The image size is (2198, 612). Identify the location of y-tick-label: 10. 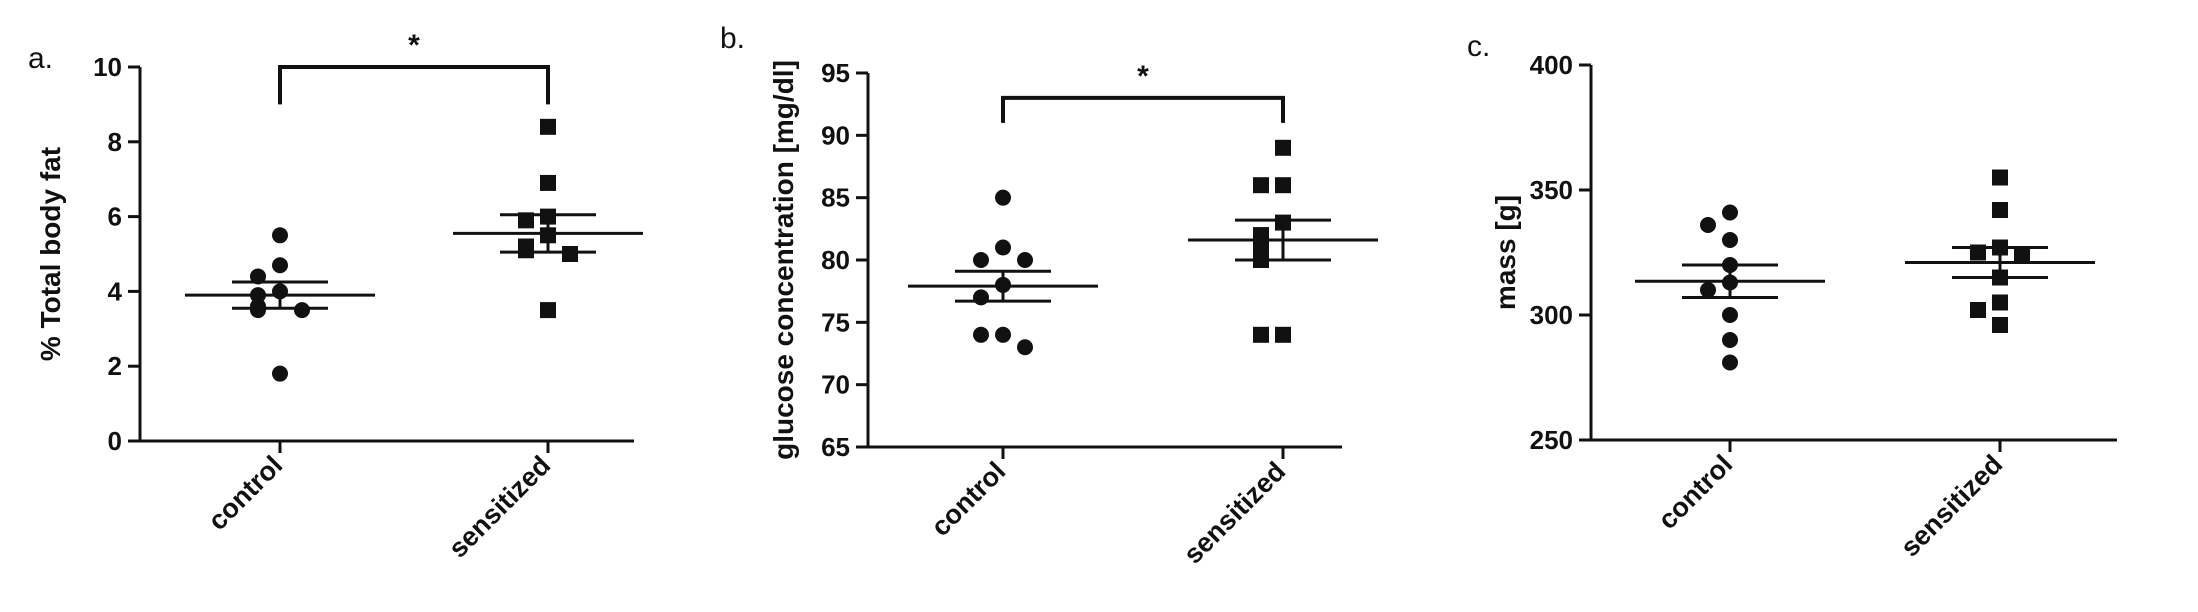
(107, 67).